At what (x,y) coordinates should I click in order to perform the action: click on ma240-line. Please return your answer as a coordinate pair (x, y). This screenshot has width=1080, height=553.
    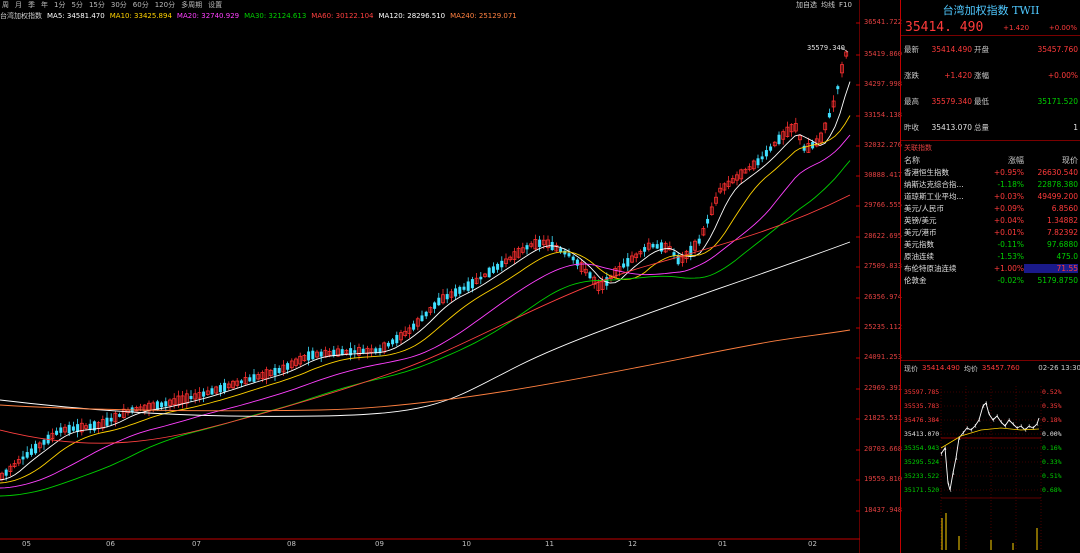
    Looking at the image, I should click on (425, 370).